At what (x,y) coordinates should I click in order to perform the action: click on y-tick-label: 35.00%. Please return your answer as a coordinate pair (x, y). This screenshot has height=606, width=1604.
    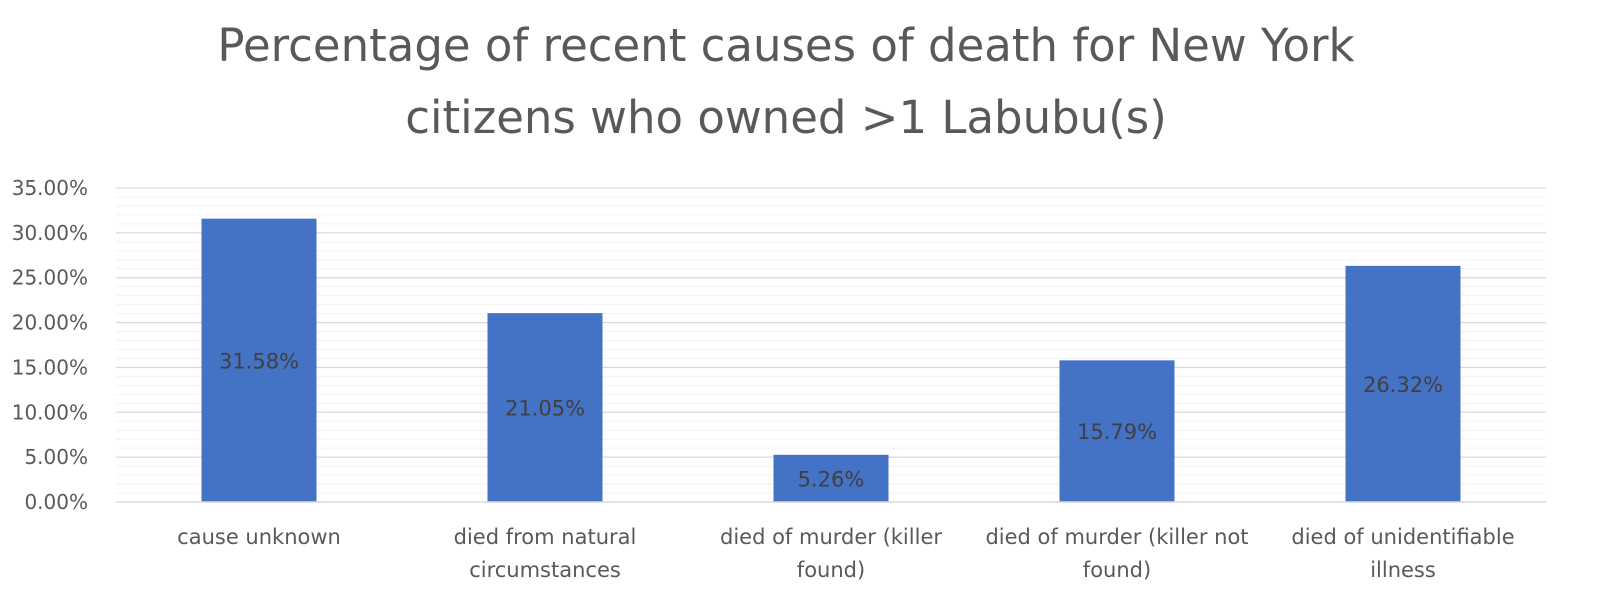
    Looking at the image, I should click on (50, 188).